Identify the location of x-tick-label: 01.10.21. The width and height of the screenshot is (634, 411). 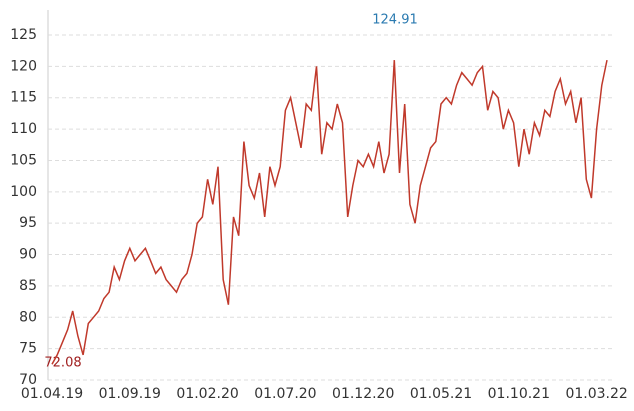
(519, 394).